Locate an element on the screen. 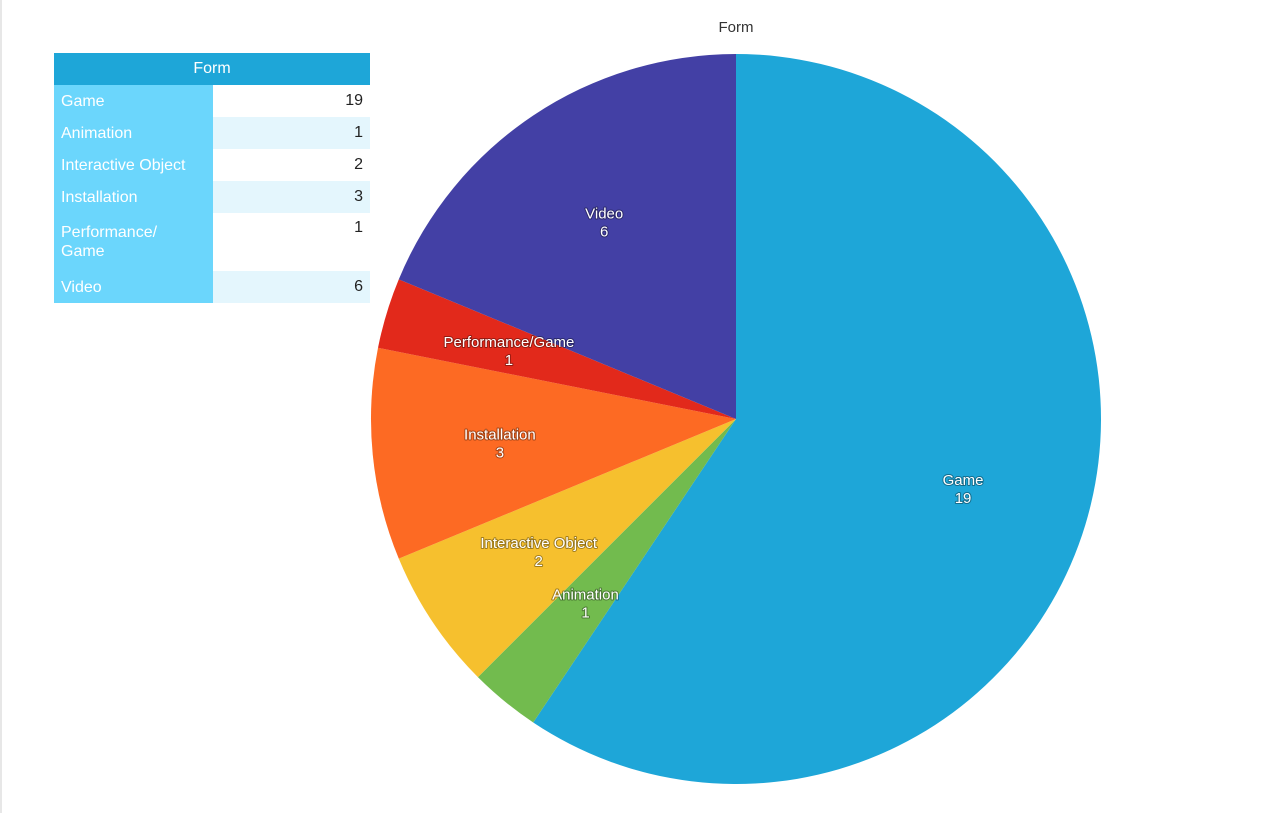 This screenshot has height=813, width=1280. row-label: Animation is located at coordinates (133, 133).